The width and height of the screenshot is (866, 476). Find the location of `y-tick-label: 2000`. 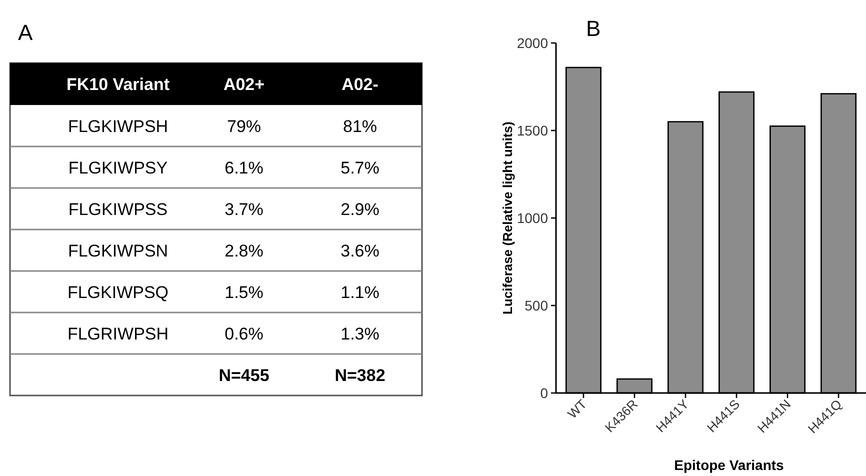

y-tick-label: 2000 is located at coordinates (532, 43).